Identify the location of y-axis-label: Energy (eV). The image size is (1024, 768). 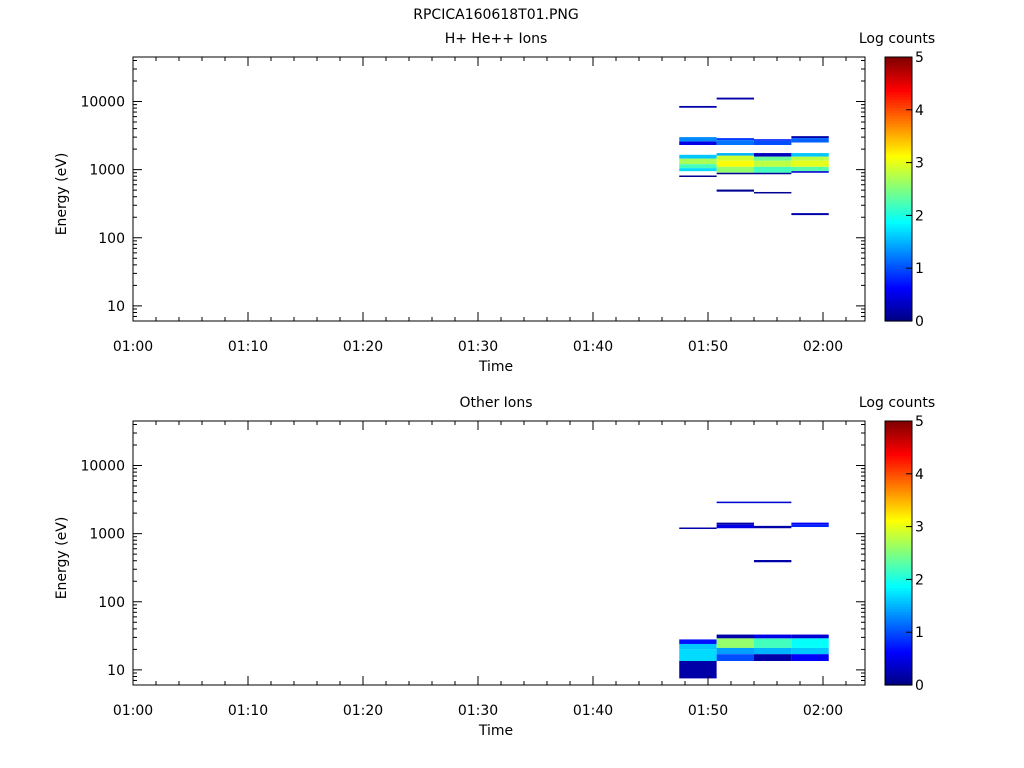
(62, 194).